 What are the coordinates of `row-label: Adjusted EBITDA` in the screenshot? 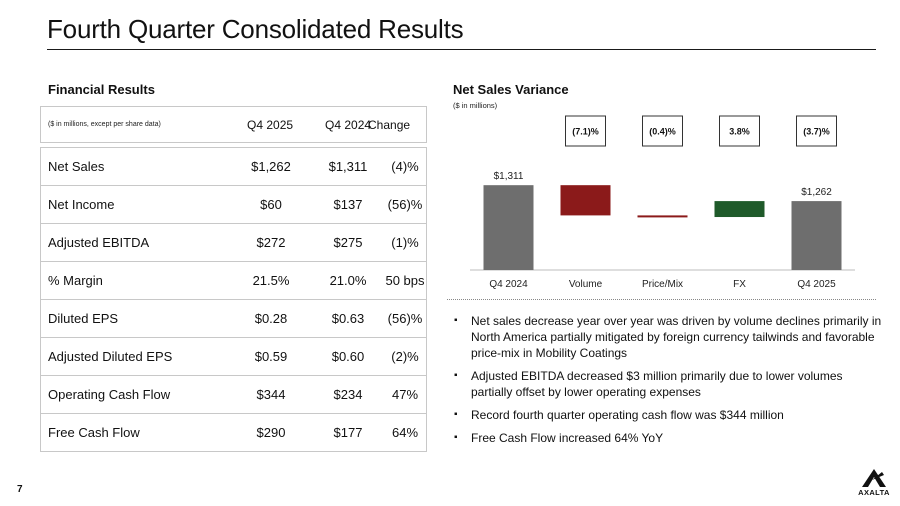 It's located at (99, 242).